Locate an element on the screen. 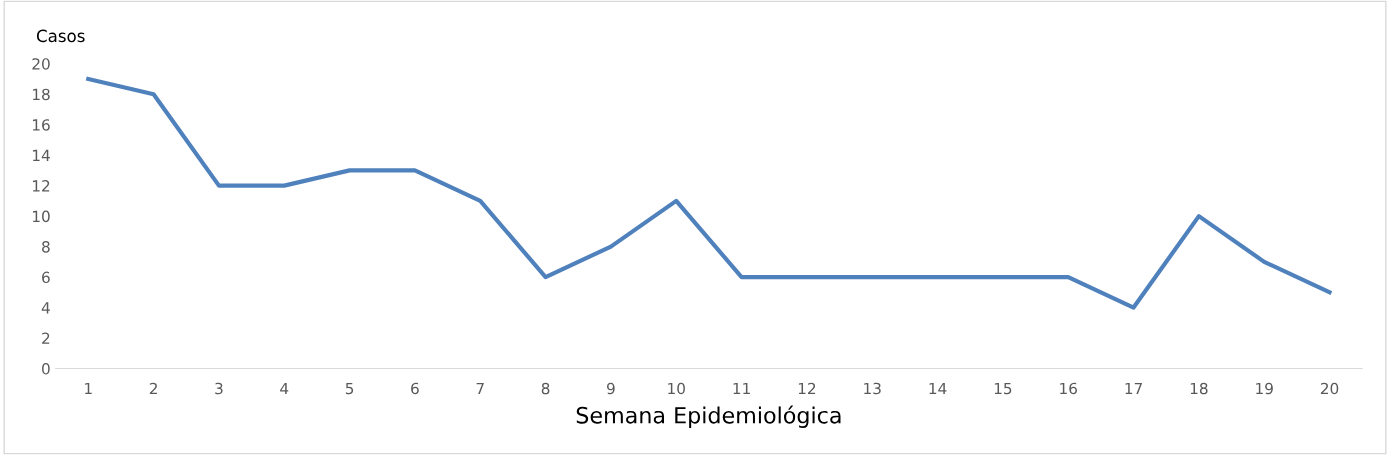 Image resolution: width=1390 pixels, height=455 pixels. y-tick-label: 10 is located at coordinates (41, 216).